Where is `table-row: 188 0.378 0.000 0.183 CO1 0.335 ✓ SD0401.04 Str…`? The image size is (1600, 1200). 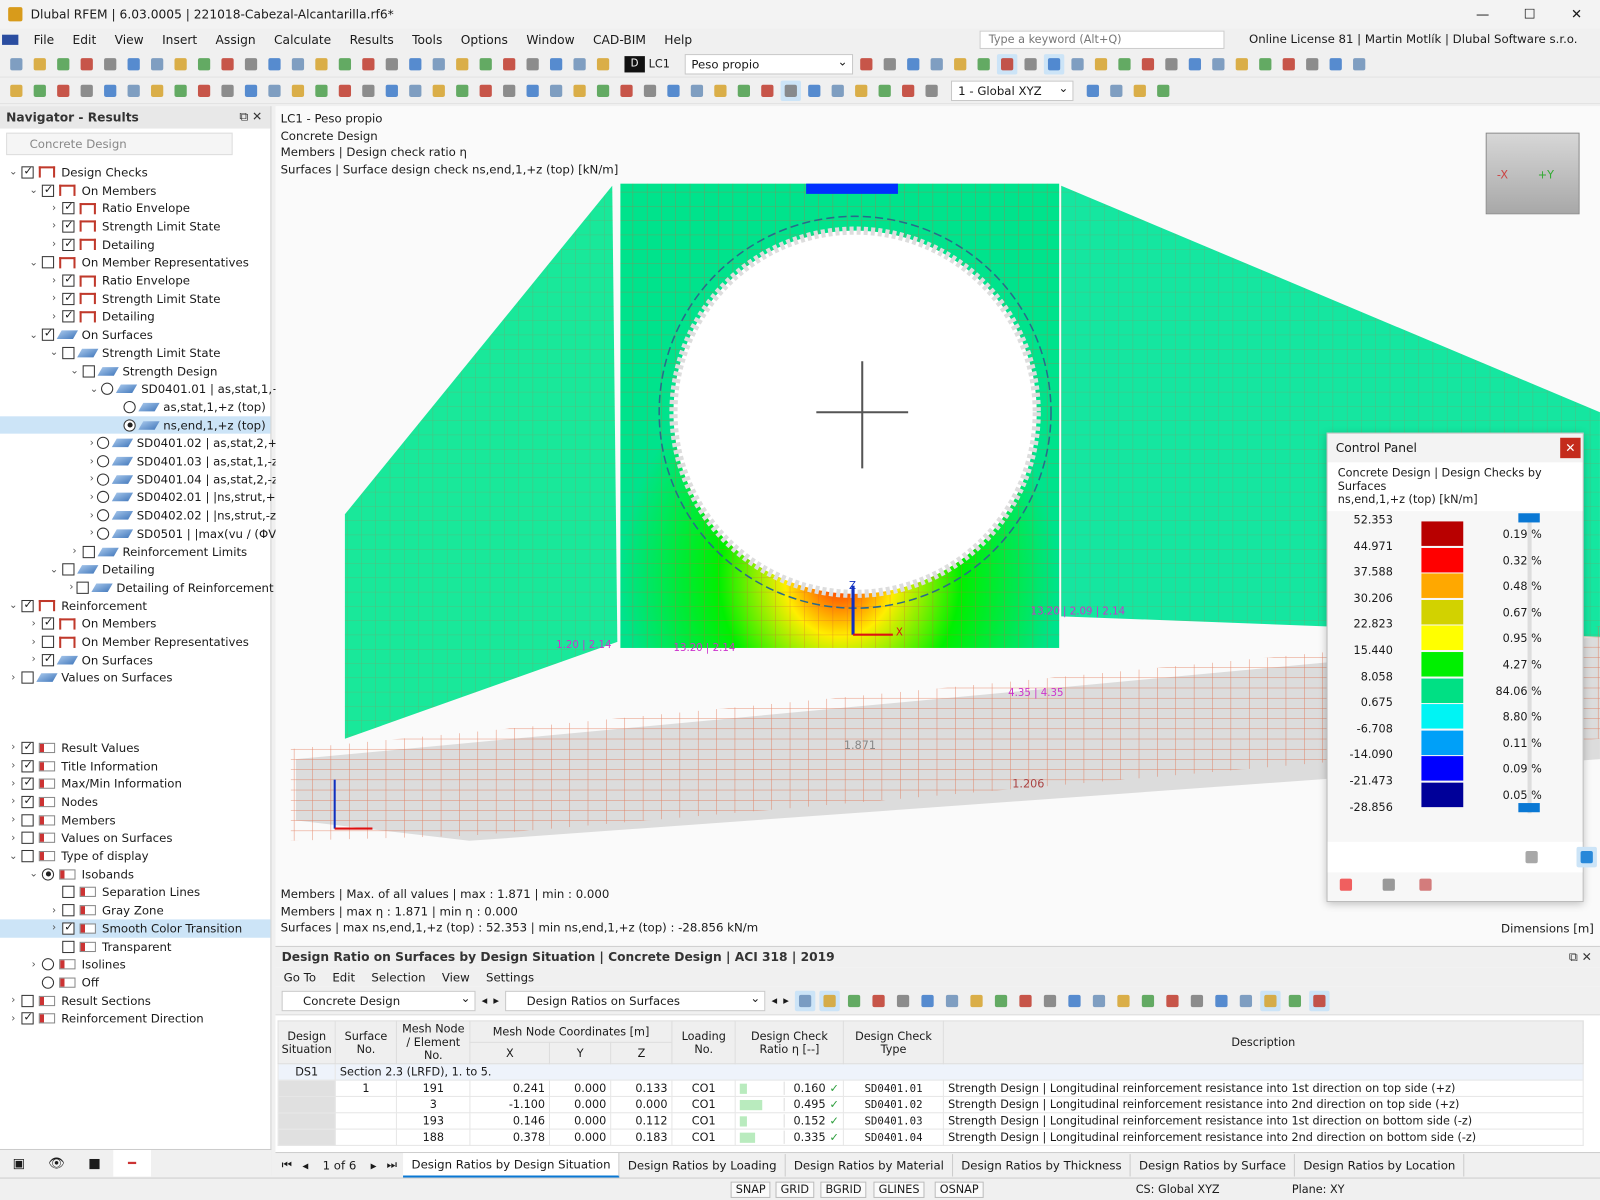 table-row: 188 0.378 0.000 0.183 CO1 0.335 ✓ SD0401.04 Str… is located at coordinates (930, 1137).